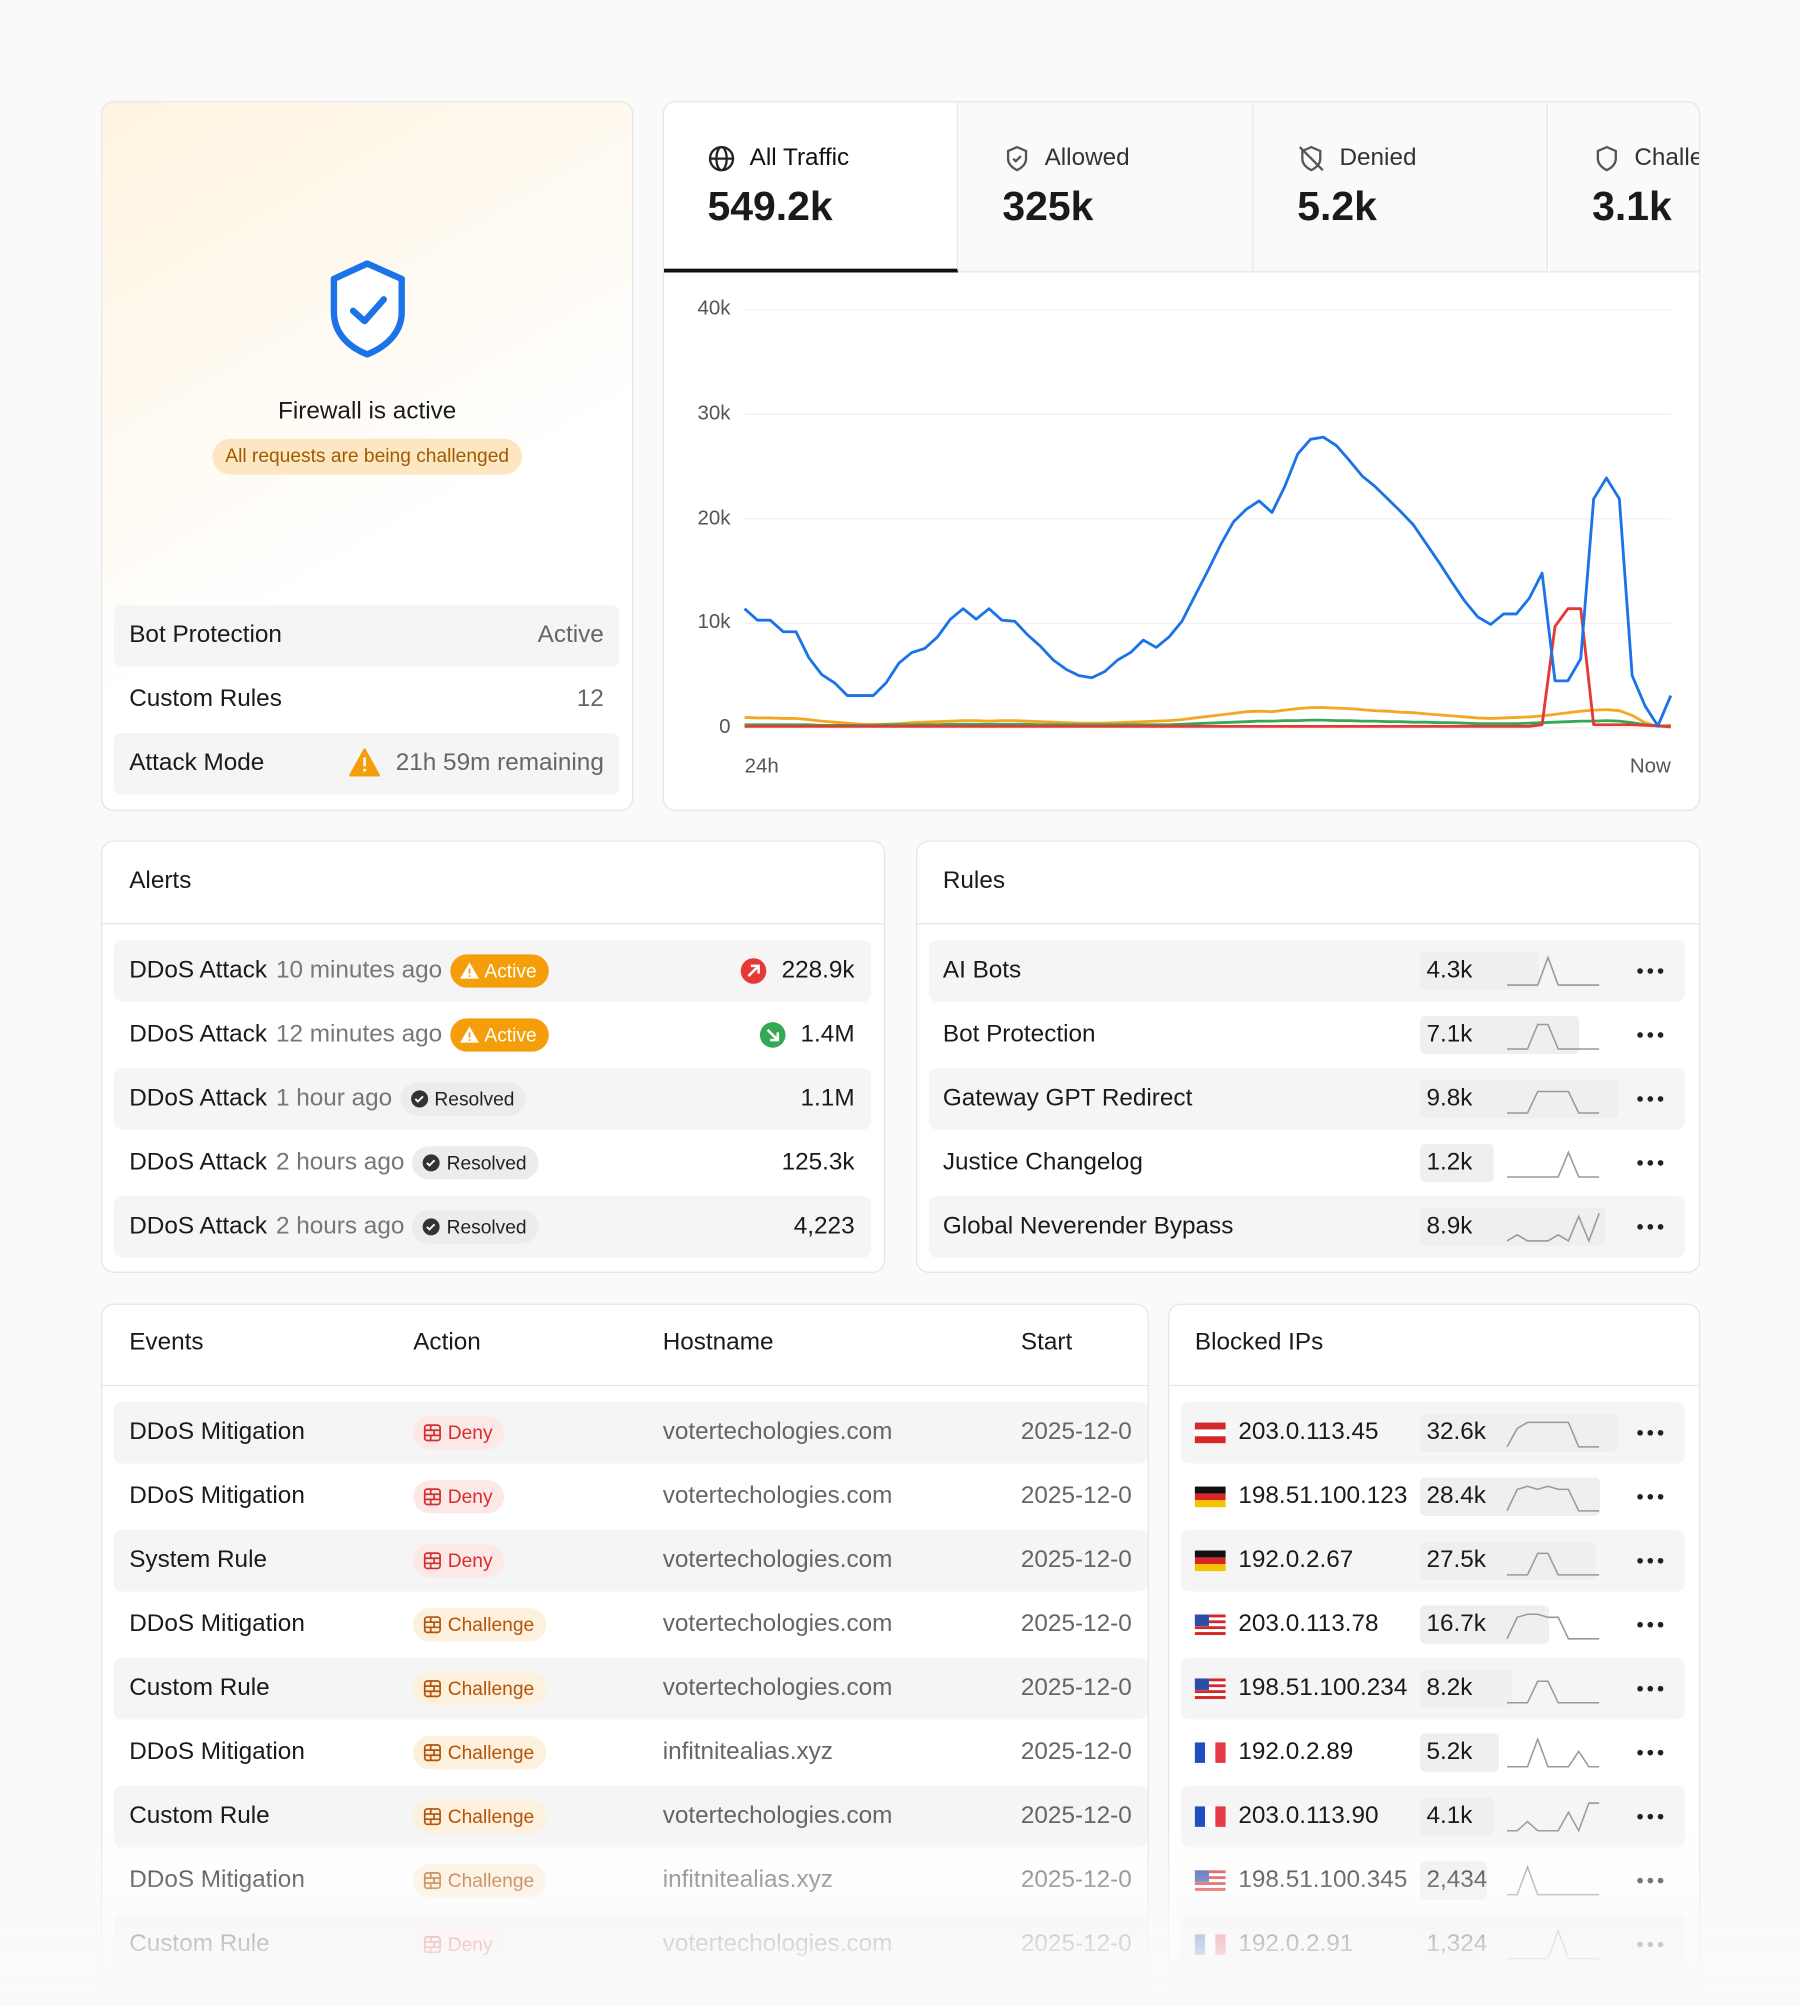 The image size is (1800, 2006). What do you see at coordinates (718, 1343) in the screenshot?
I see `column-header: Hostname` at bounding box center [718, 1343].